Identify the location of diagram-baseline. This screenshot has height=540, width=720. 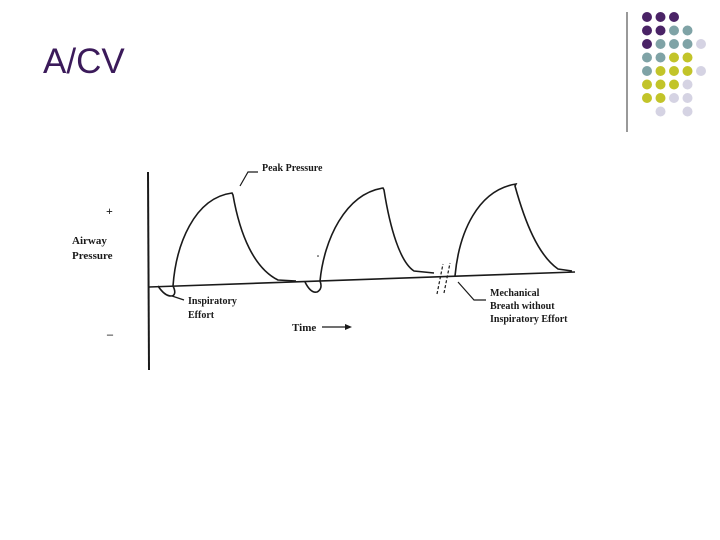
(362, 279).